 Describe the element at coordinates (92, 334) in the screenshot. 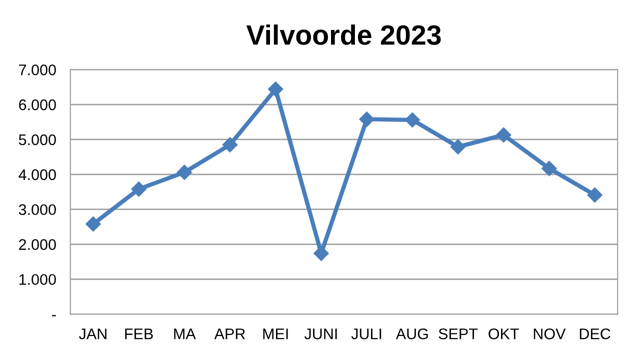

I see `x-tick-label: JAN` at that location.